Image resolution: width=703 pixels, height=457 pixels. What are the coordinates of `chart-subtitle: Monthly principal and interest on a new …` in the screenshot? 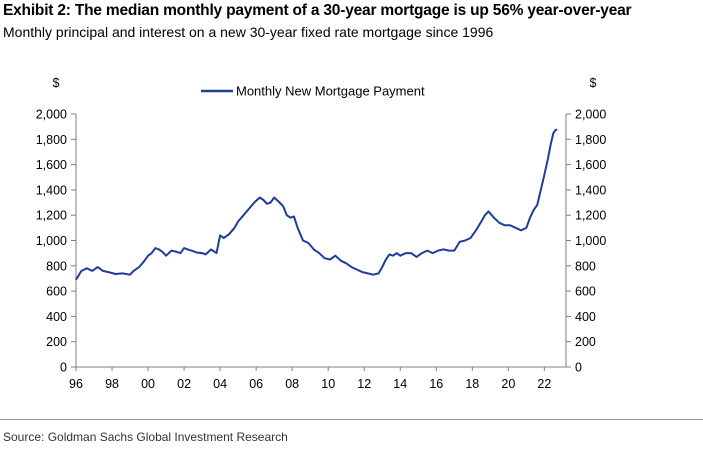 It's located at (248, 32).